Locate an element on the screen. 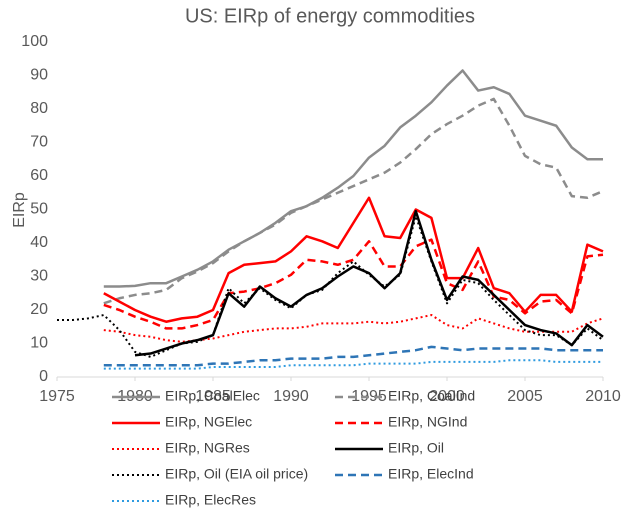  legend-label: EIRp, ElecRes is located at coordinates (210, 500).